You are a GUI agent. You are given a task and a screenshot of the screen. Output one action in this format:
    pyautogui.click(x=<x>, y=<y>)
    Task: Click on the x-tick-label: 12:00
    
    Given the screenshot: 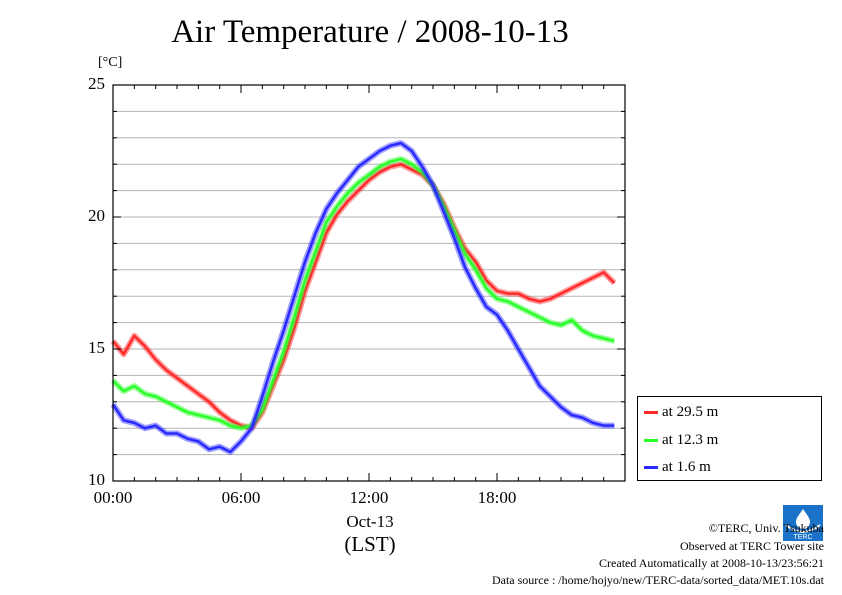 What is the action you would take?
    pyautogui.click(x=369, y=497)
    